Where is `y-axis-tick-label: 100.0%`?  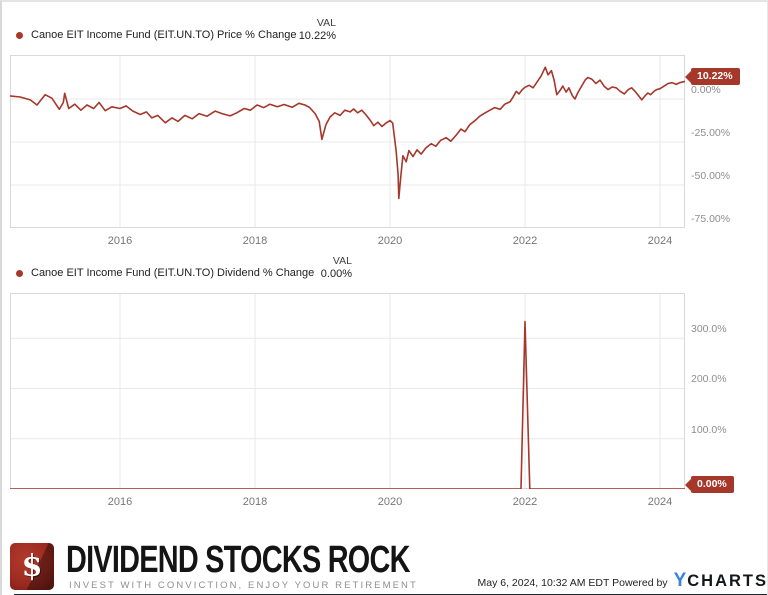 y-axis-tick-label: 100.0% is located at coordinates (709, 429).